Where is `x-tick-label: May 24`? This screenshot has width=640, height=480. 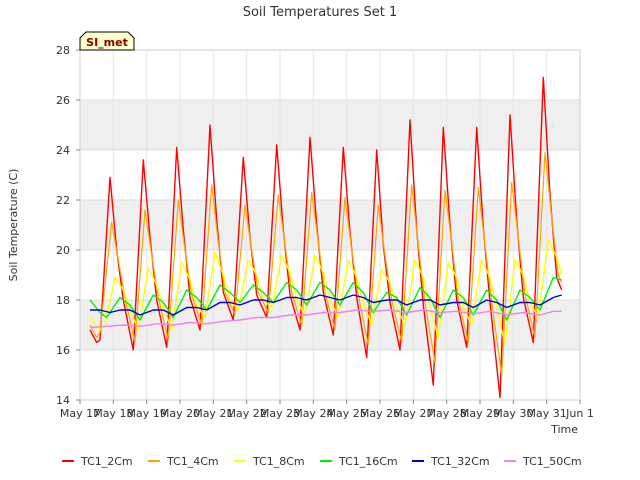 x-tick-label: May 24 is located at coordinates (313, 413).